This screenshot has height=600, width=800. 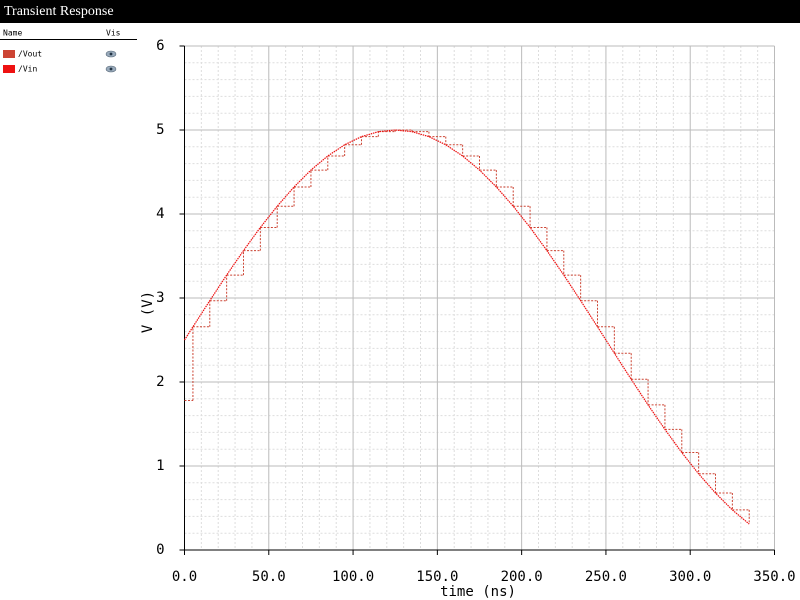 I want to click on y-tick-label: 4, so click(x=160, y=214).